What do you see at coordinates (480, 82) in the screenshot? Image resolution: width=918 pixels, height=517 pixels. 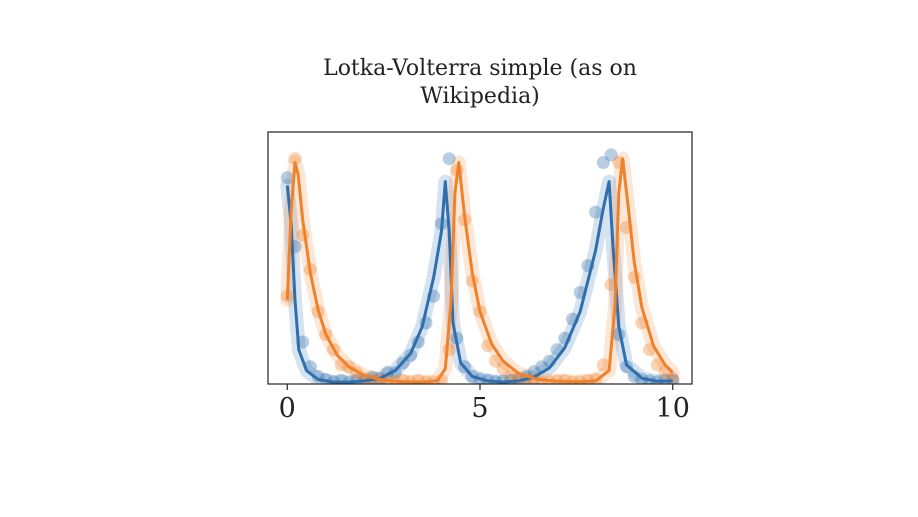 I see `chart-title: Lotka-Volterra simple (as on Wikipedia)` at bounding box center [480, 82].